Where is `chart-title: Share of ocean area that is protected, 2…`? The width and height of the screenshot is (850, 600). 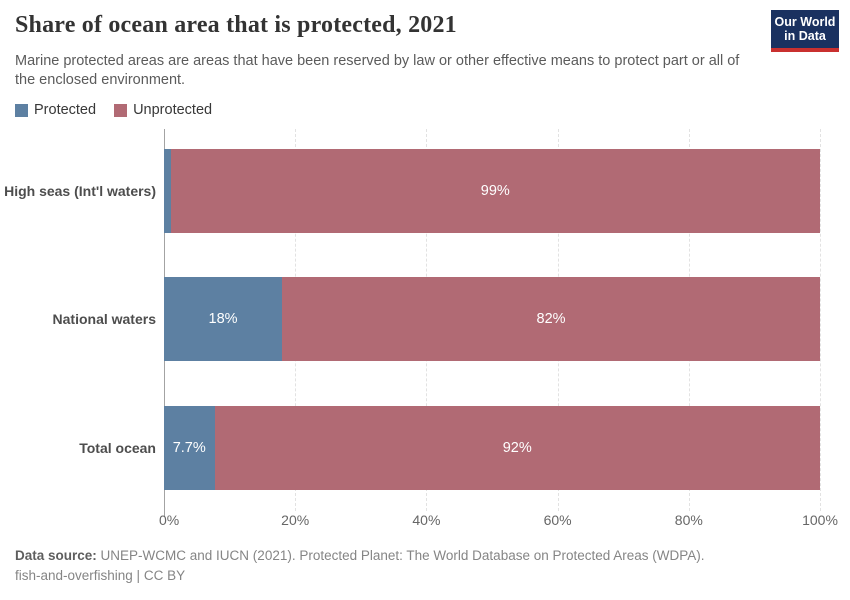
chart-title: Share of ocean area that is protected, 2… is located at coordinates (236, 25).